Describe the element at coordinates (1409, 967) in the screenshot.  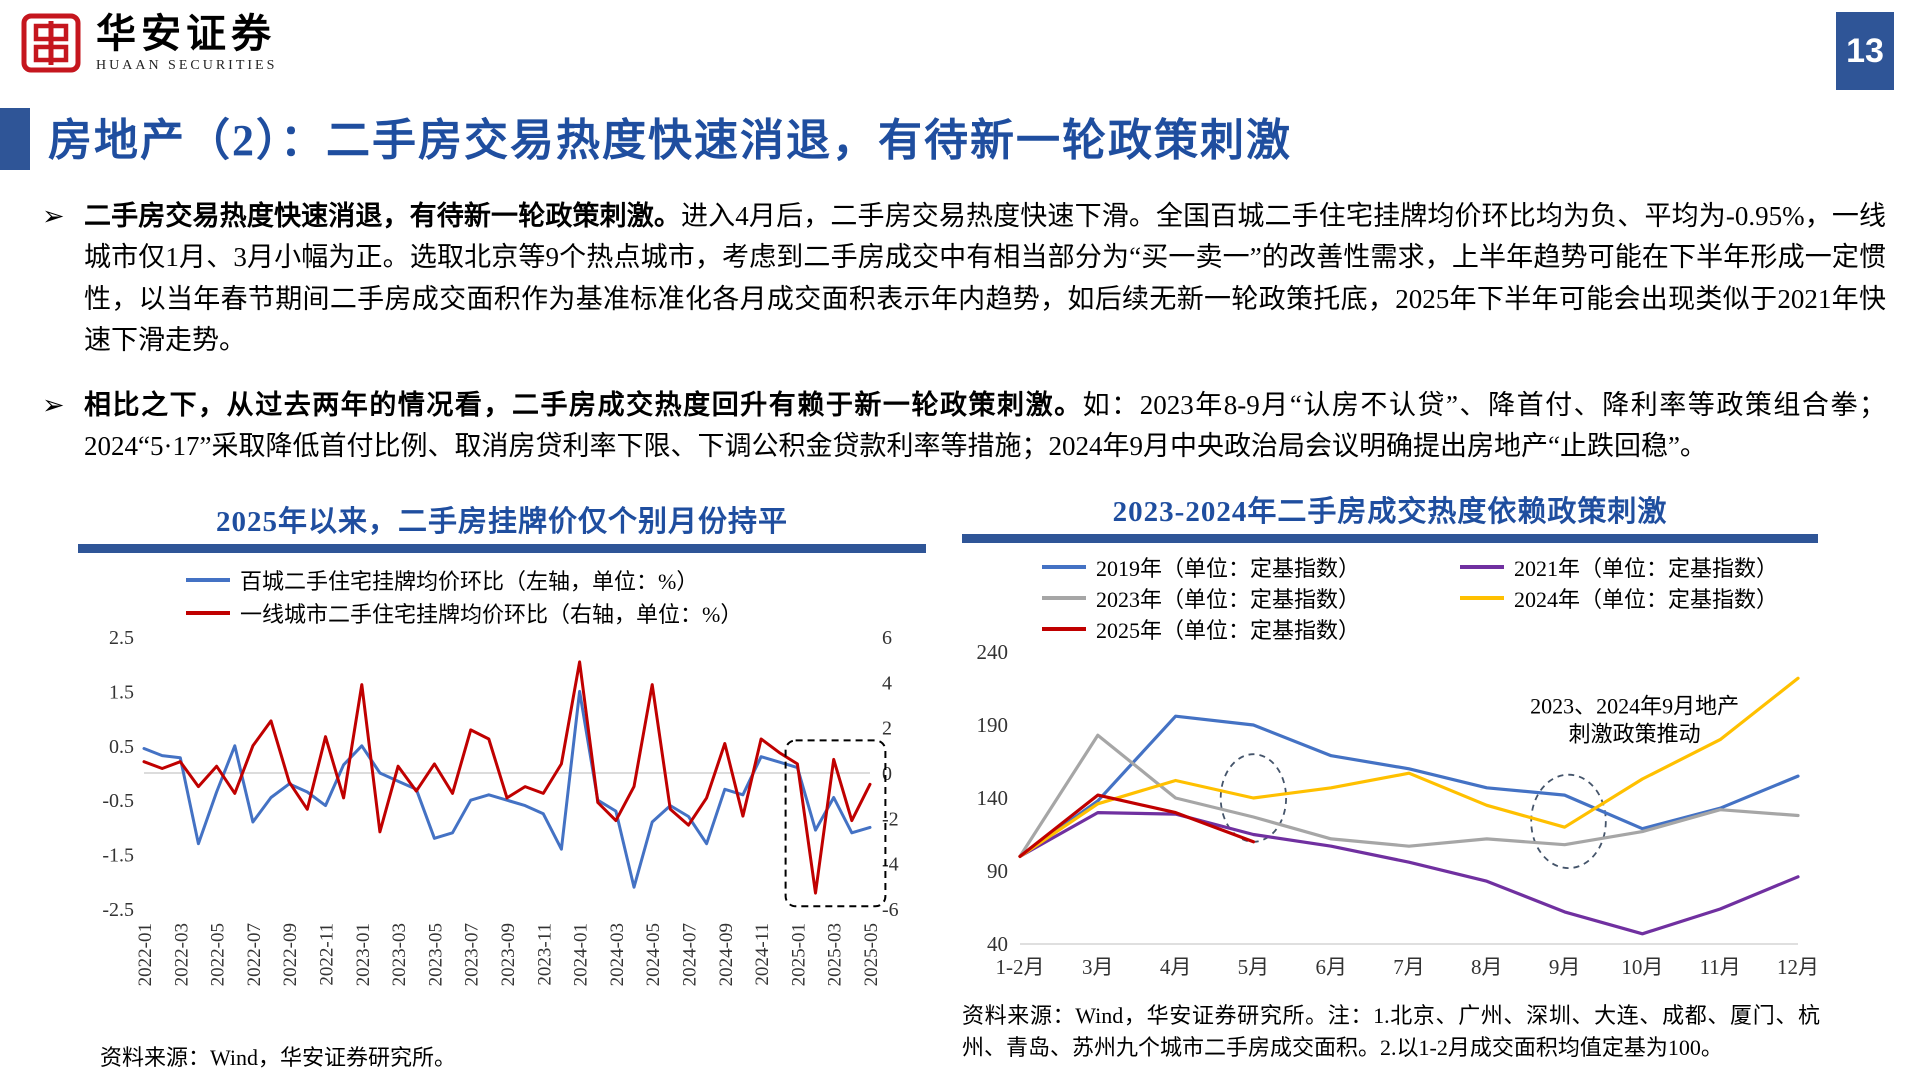
I see `svg-text: 7月` at that location.